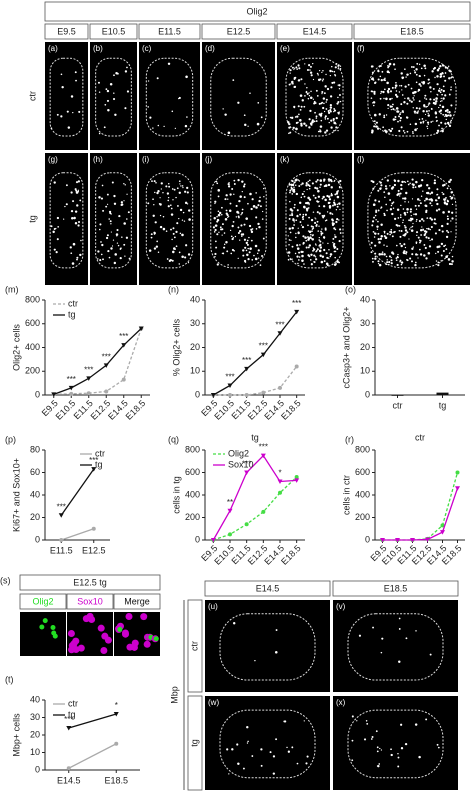 The width and height of the screenshot is (474, 794). What do you see at coordinates (145, 159) in the screenshot?
I see `panel-letter: (i)` at bounding box center [145, 159].